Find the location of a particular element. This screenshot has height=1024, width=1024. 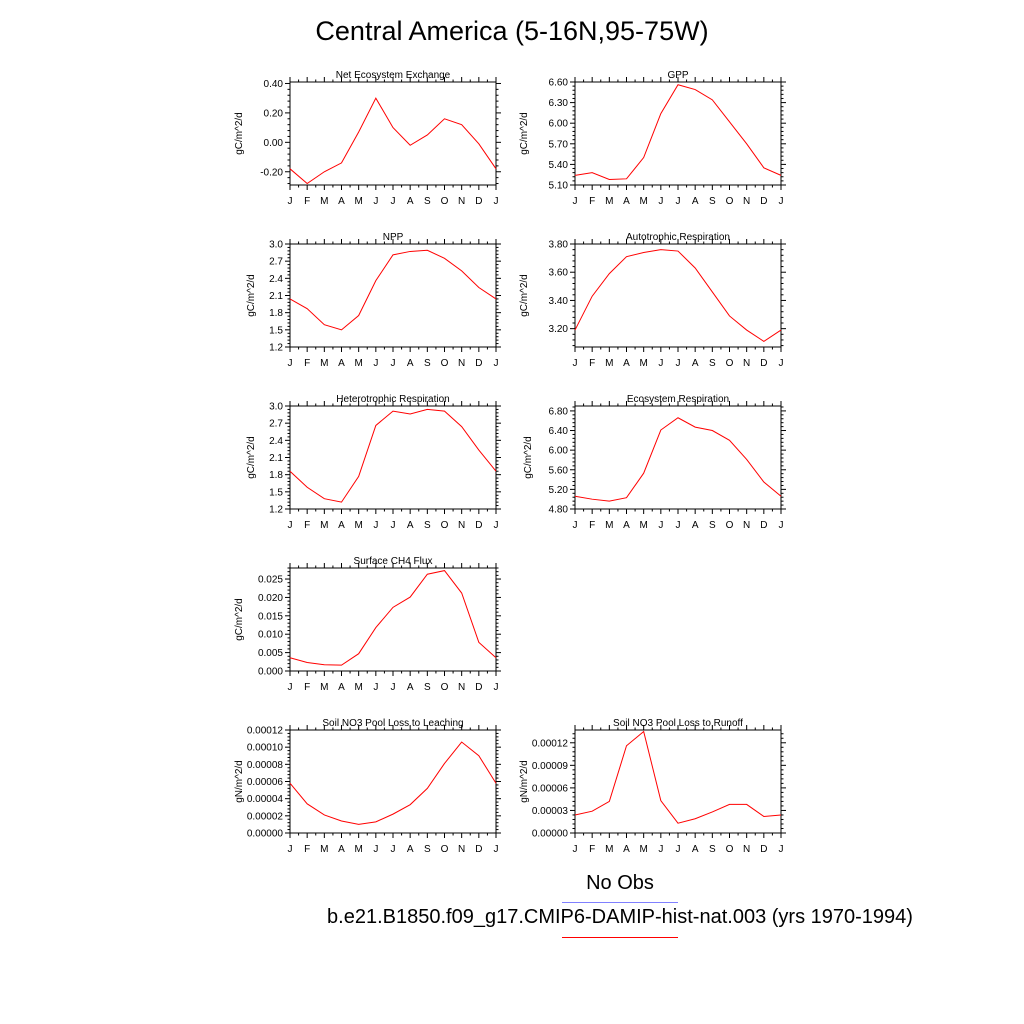

y-tick-label: 3.20 is located at coordinates (559, 329).